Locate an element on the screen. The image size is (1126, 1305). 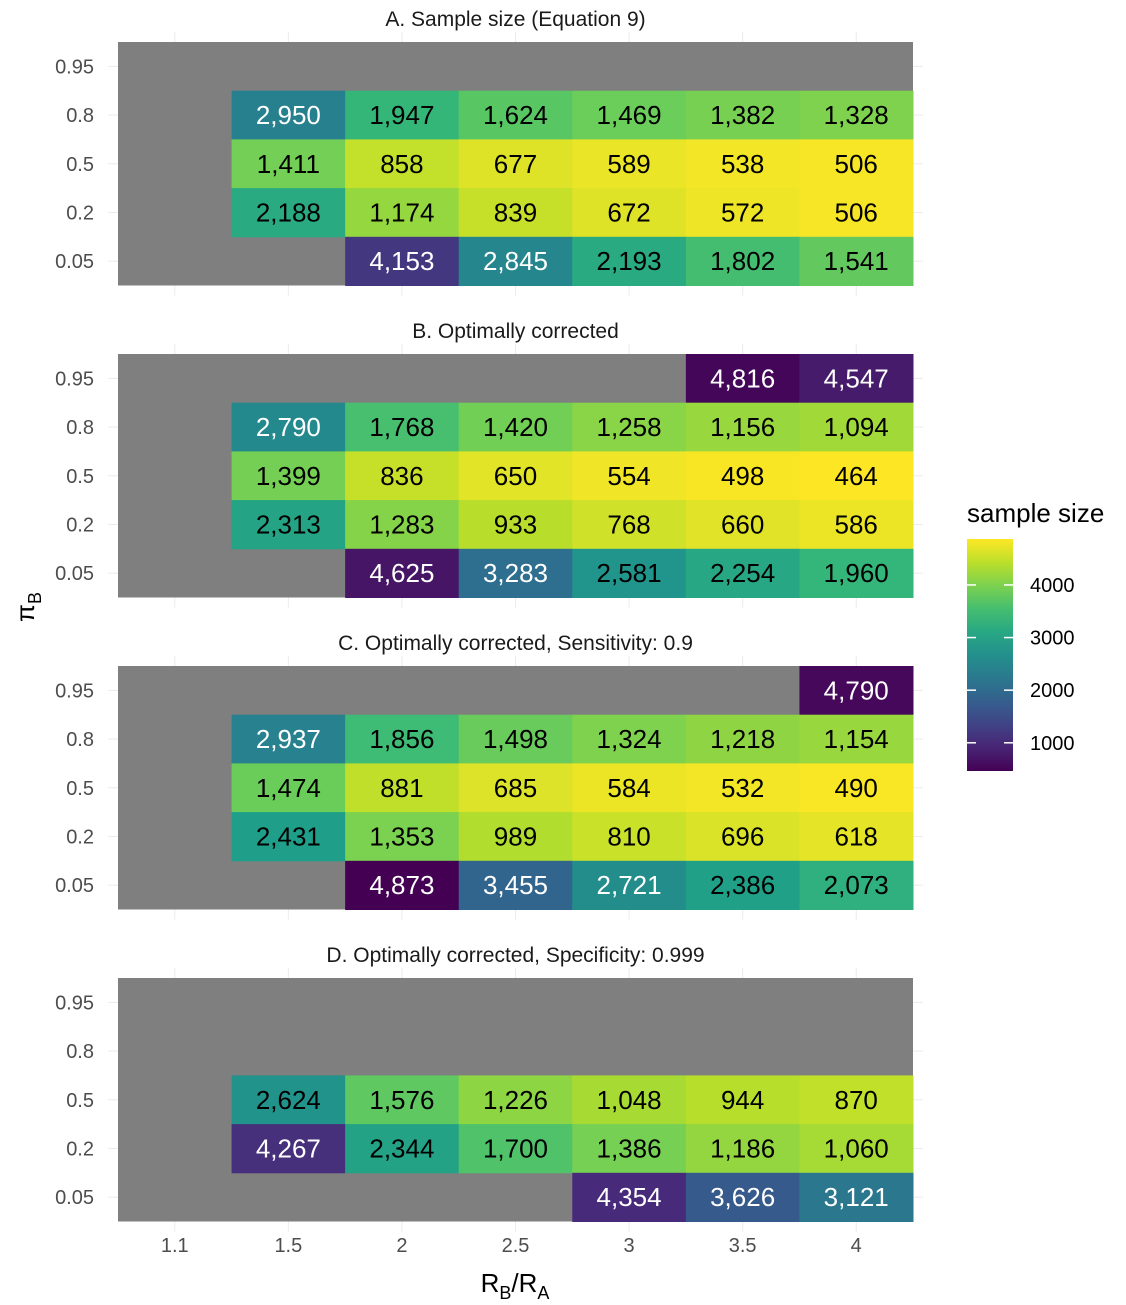
cell-label: 2,188 is located at coordinates (288, 212).